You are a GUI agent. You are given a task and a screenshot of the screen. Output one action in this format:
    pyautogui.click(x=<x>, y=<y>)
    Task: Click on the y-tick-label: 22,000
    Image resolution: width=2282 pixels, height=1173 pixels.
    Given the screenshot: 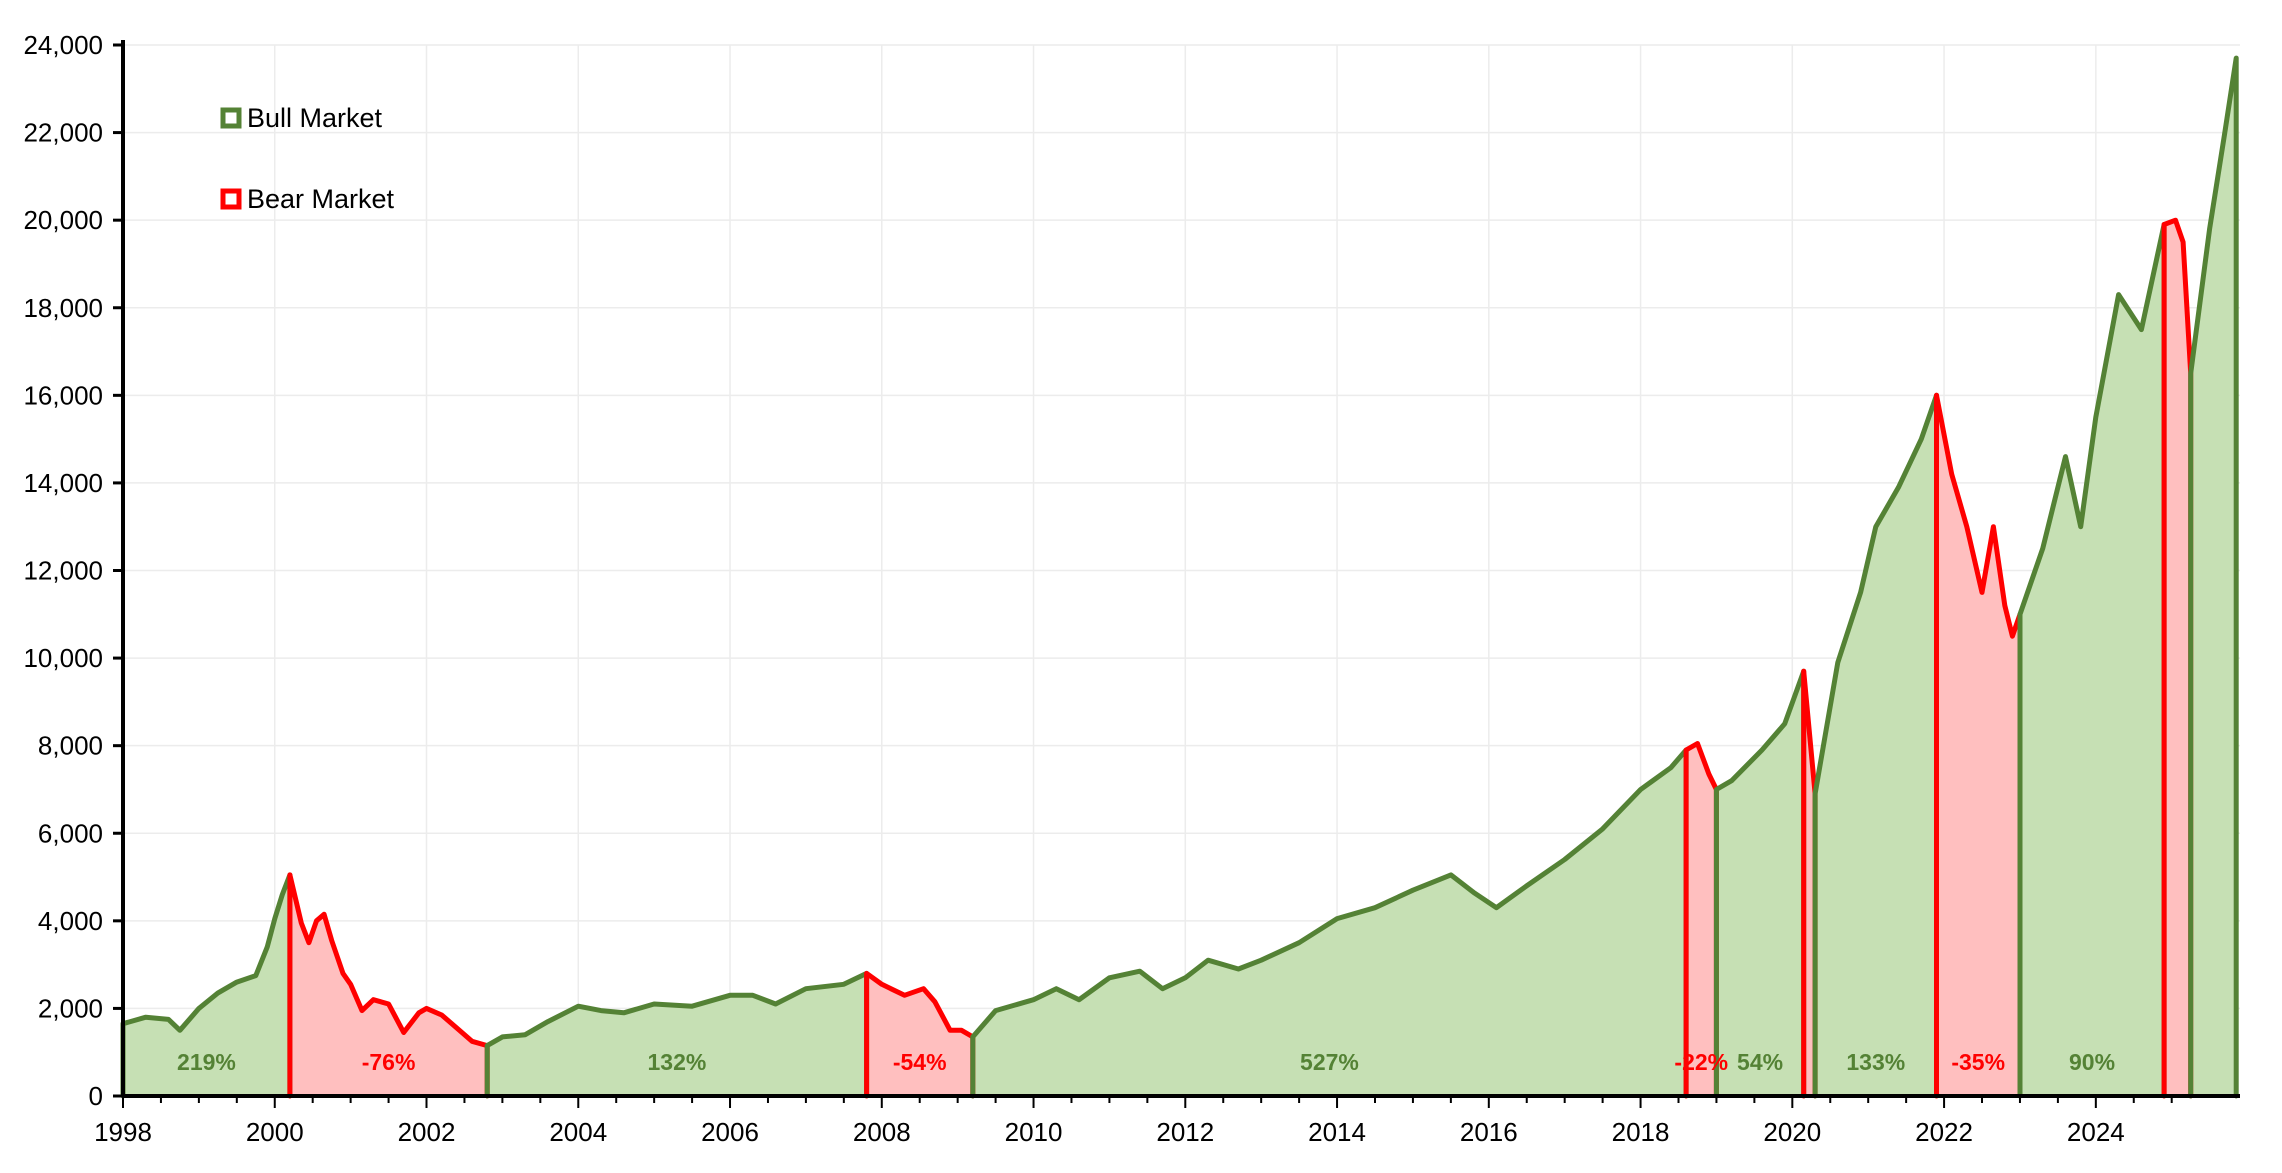 What is the action you would take?
    pyautogui.click(x=63, y=133)
    